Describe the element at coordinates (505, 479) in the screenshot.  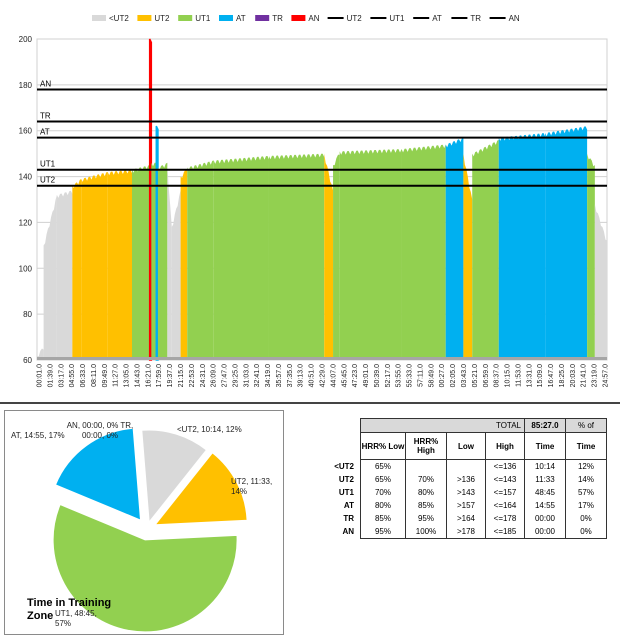
I see `row-high: <=143` at that location.